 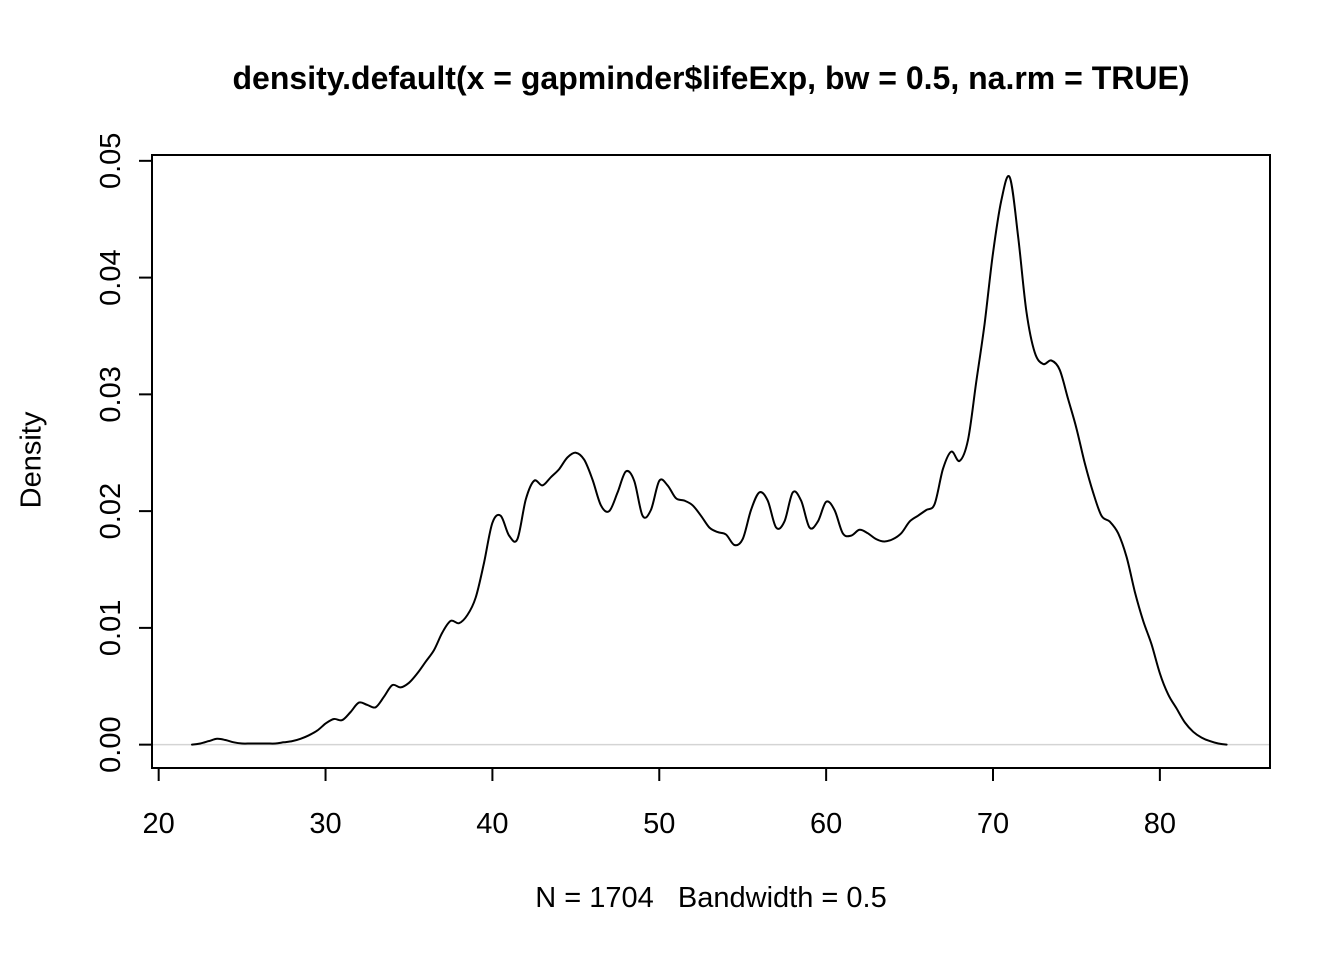 I want to click on x-tick-label: 20, so click(x=159, y=824).